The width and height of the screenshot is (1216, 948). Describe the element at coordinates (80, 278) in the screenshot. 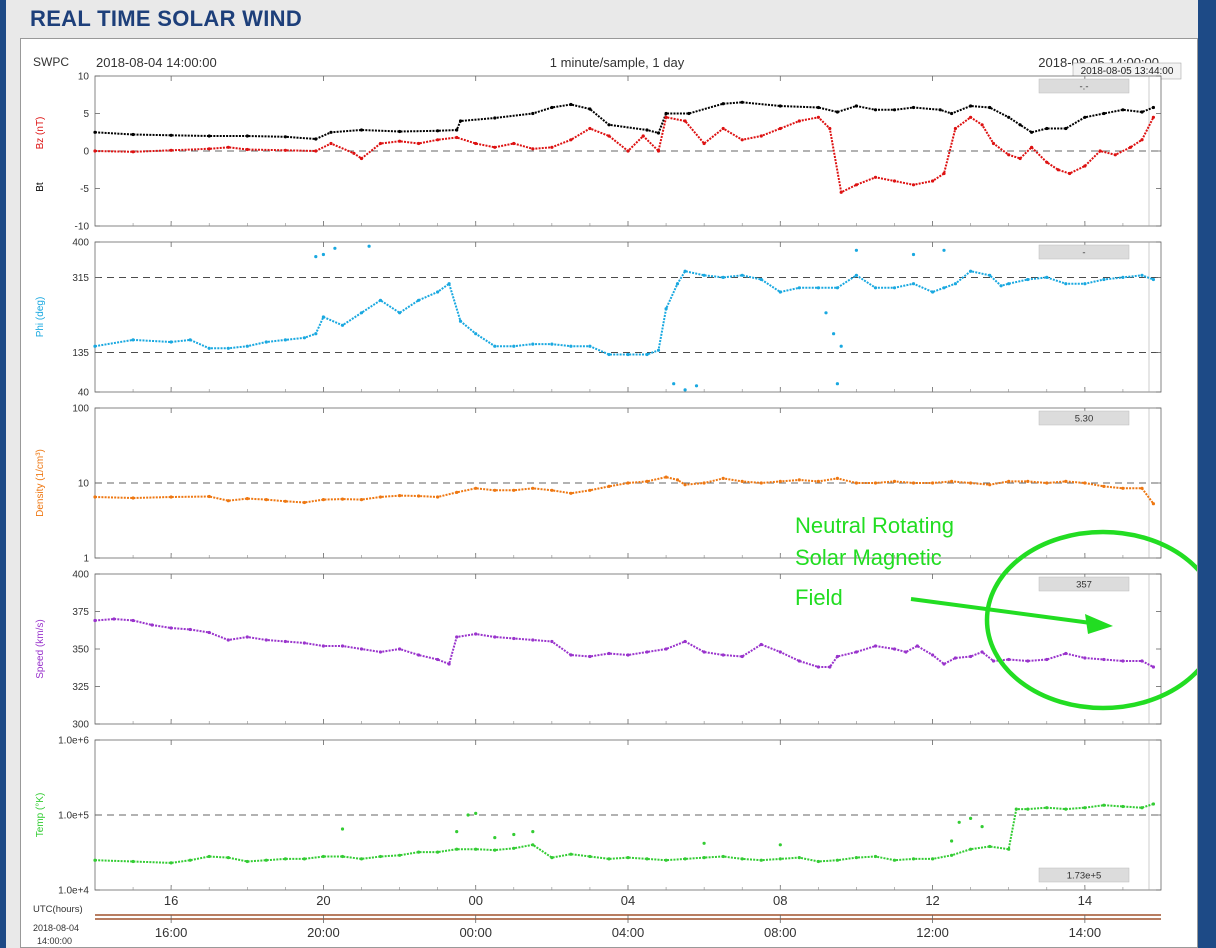

I see `y-tick-label: 315` at that location.